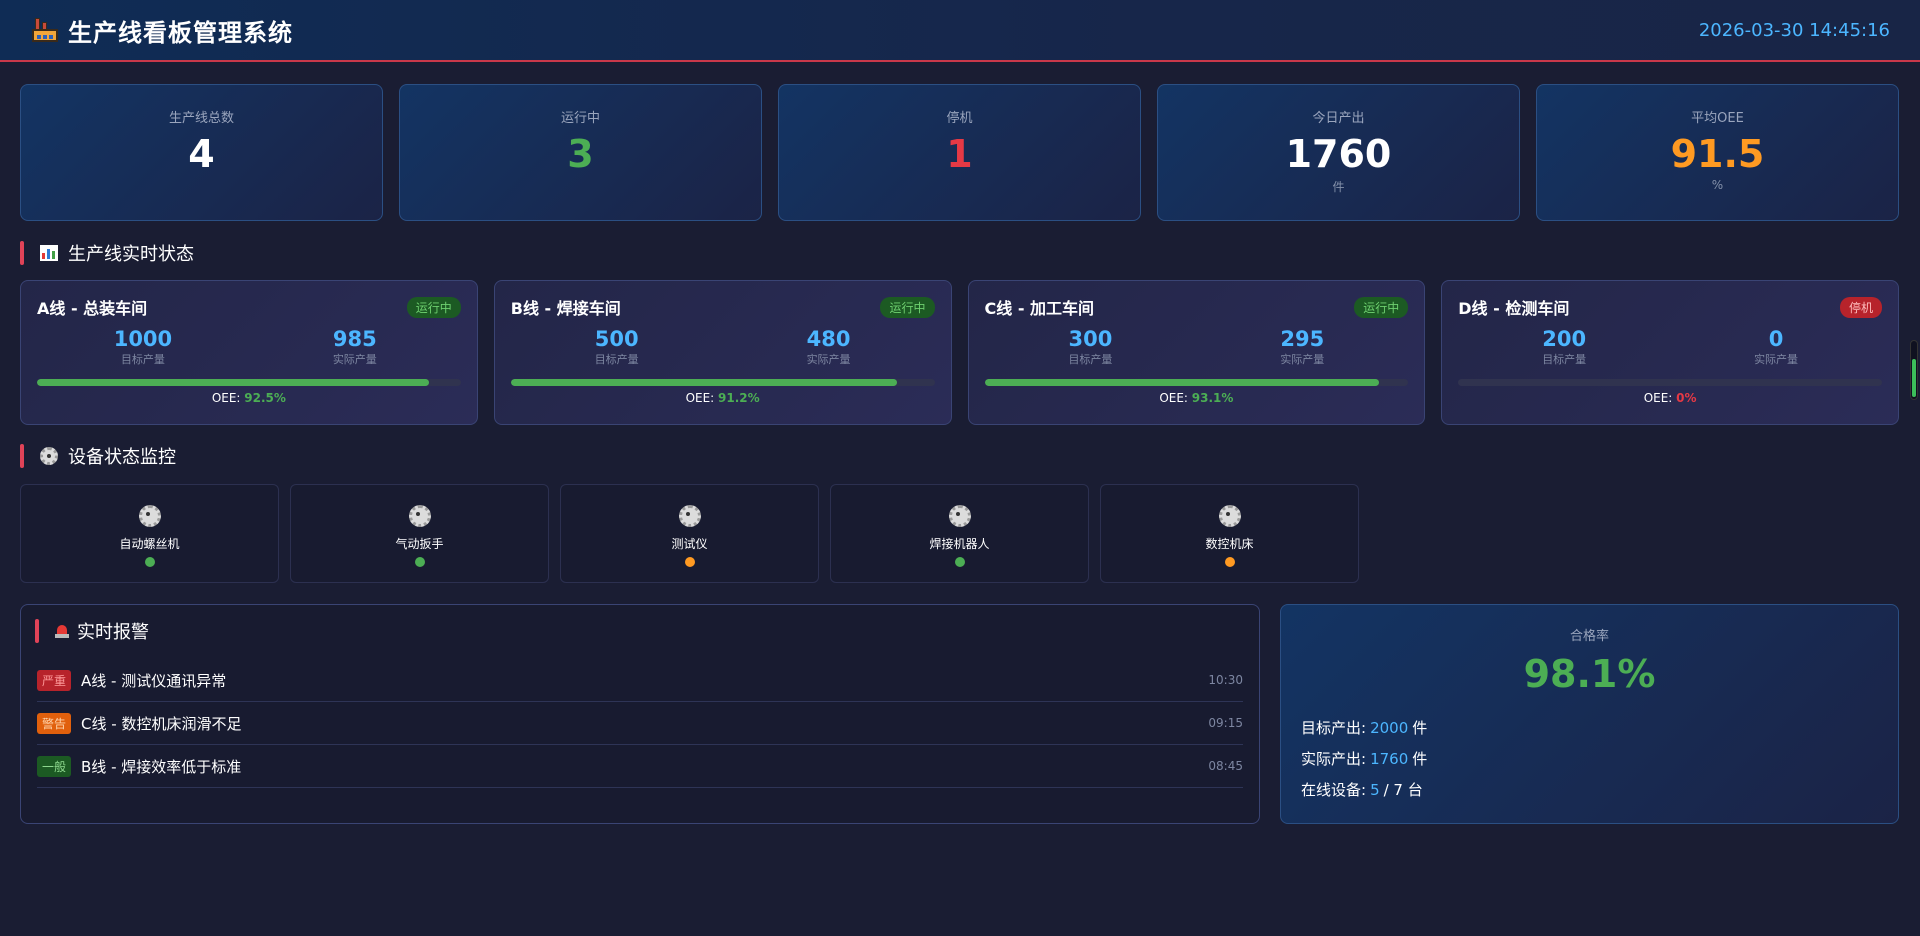 The height and width of the screenshot is (936, 1920). I want to click on online-devices-row: 在线设备: 5 / 7 台, so click(1589, 789).